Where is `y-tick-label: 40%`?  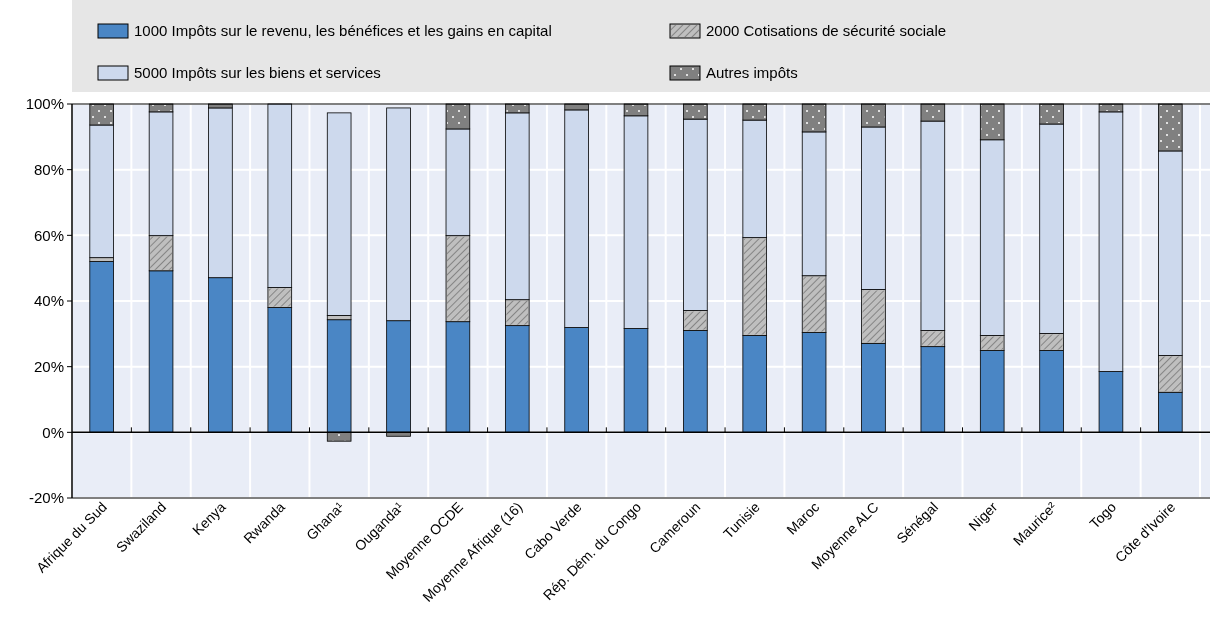
y-tick-label: 40% is located at coordinates (48, 301).